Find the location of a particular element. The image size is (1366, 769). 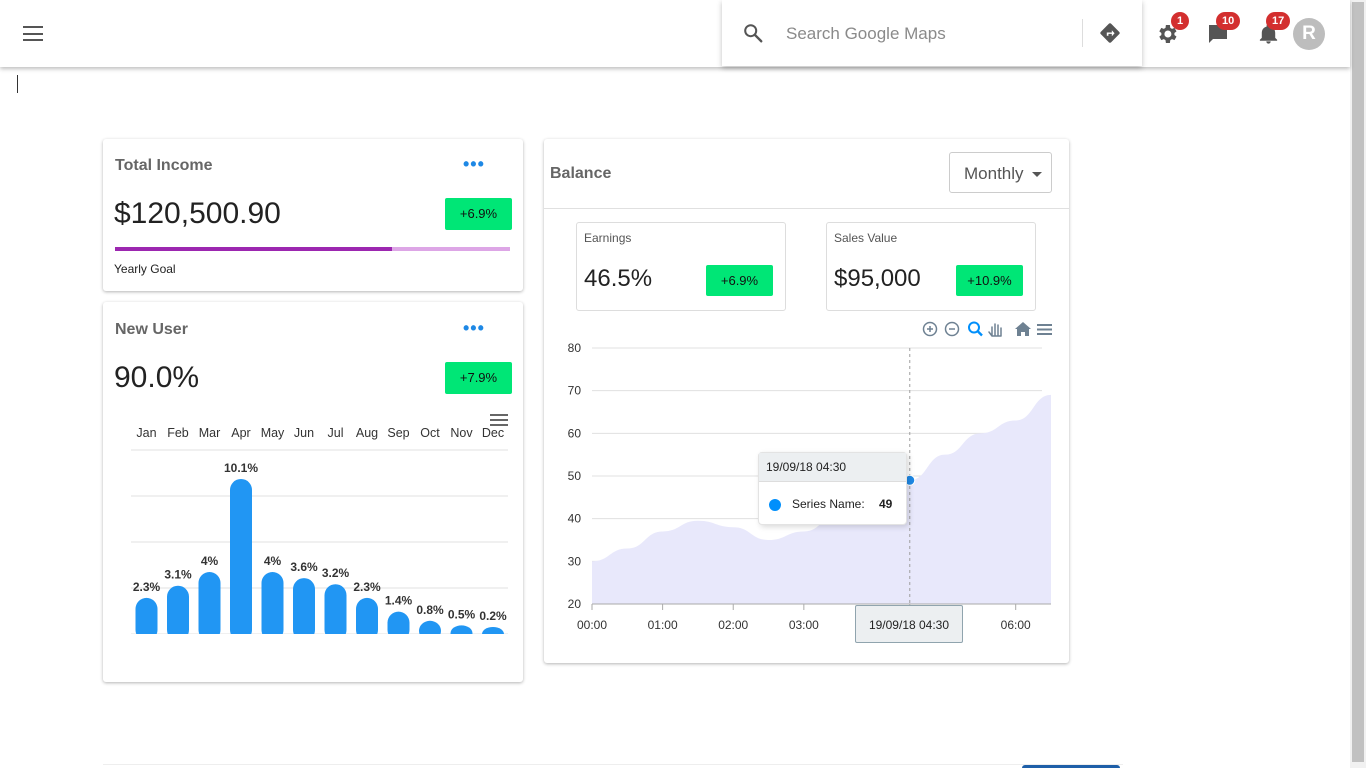

top-bar: 1 10 17 R is located at coordinates (675, 33).